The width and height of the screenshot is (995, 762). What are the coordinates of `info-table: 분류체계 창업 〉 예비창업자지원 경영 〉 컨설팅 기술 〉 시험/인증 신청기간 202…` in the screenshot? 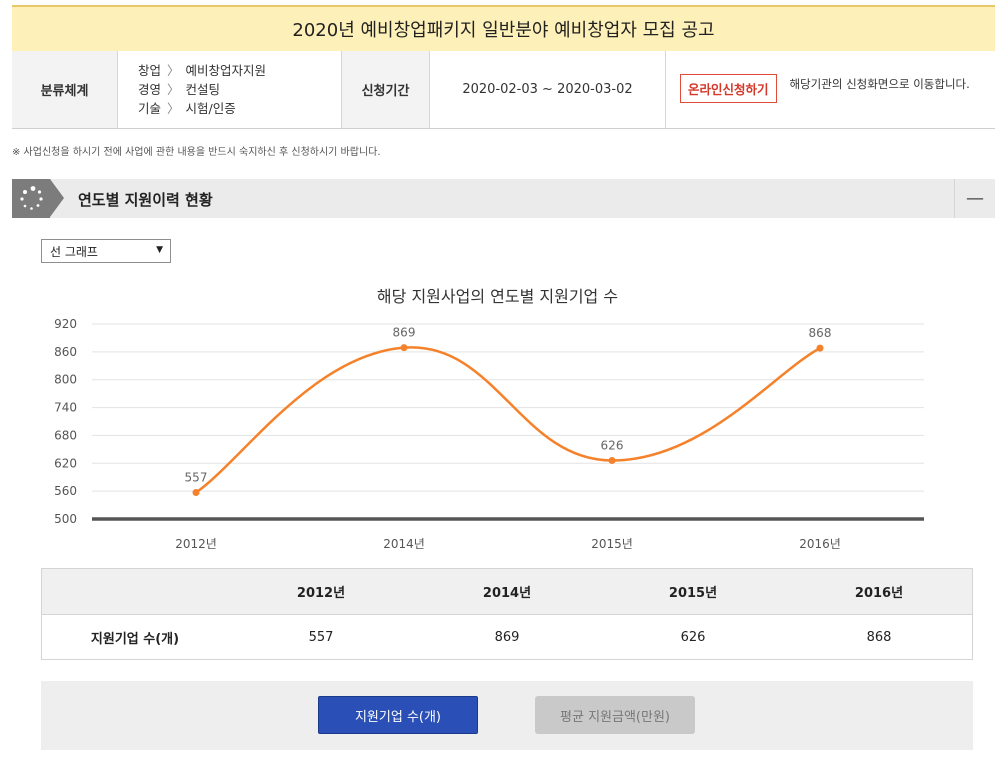 It's located at (503, 90).